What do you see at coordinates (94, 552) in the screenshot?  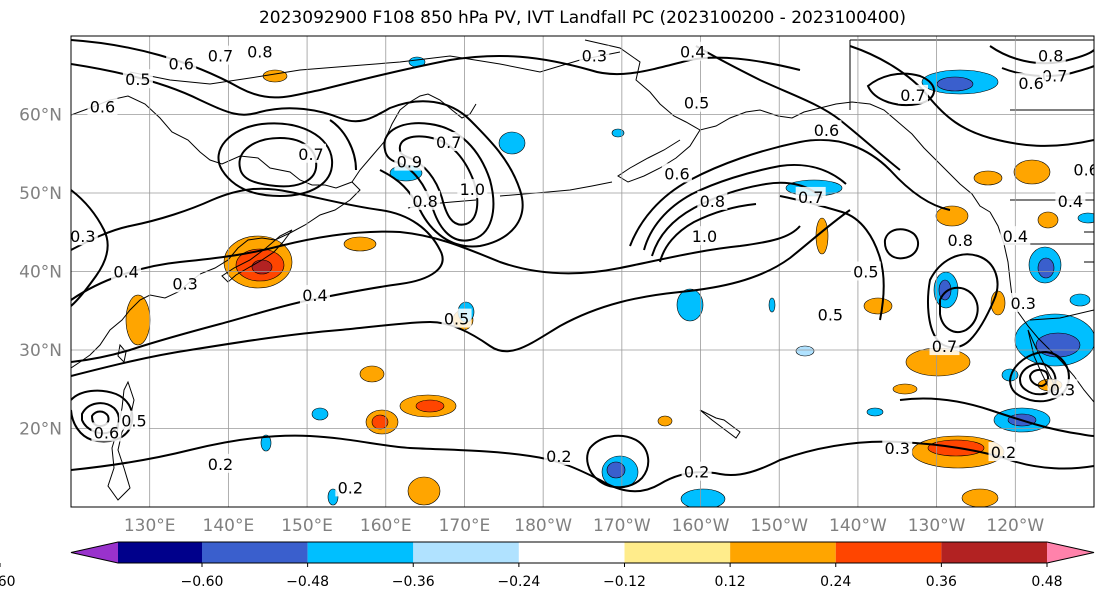 I see `colorbar-extension-low` at bounding box center [94, 552].